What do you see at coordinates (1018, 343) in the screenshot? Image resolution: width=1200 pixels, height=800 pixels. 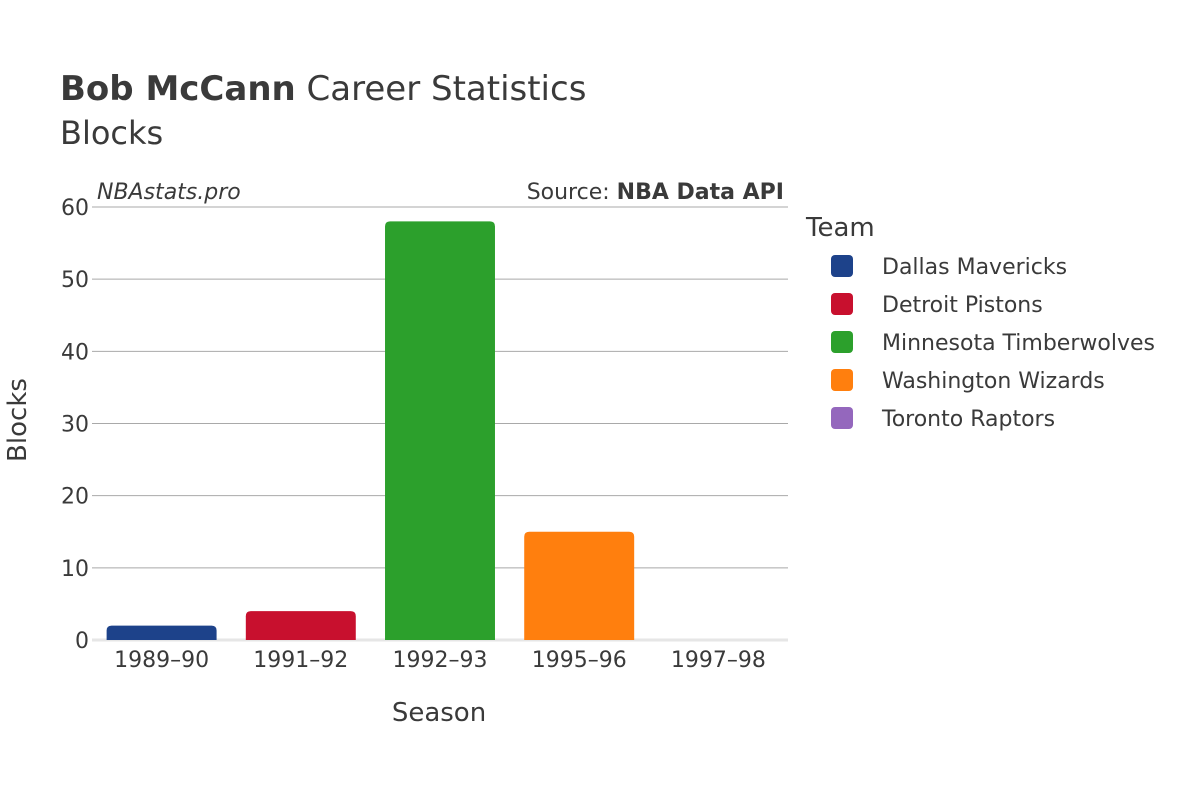 I see `legend-label: Minnesota Timberwolves` at bounding box center [1018, 343].